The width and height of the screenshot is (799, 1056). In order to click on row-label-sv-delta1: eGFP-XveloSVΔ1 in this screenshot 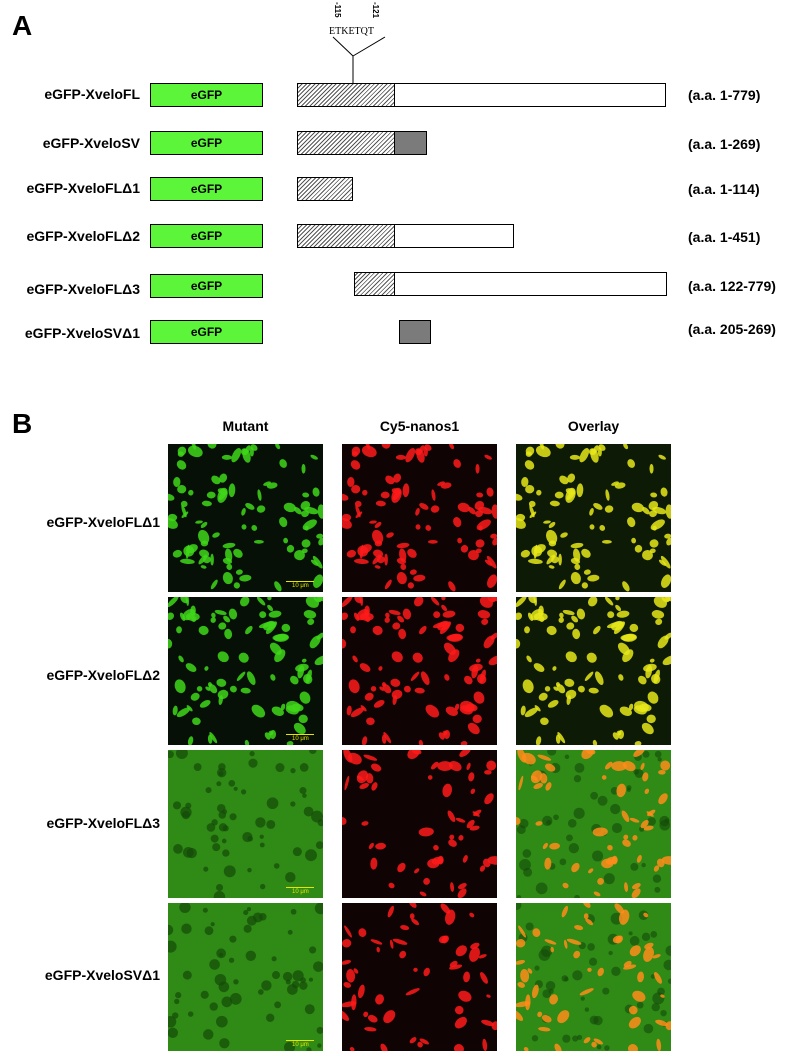, I will do `click(102, 975)`.